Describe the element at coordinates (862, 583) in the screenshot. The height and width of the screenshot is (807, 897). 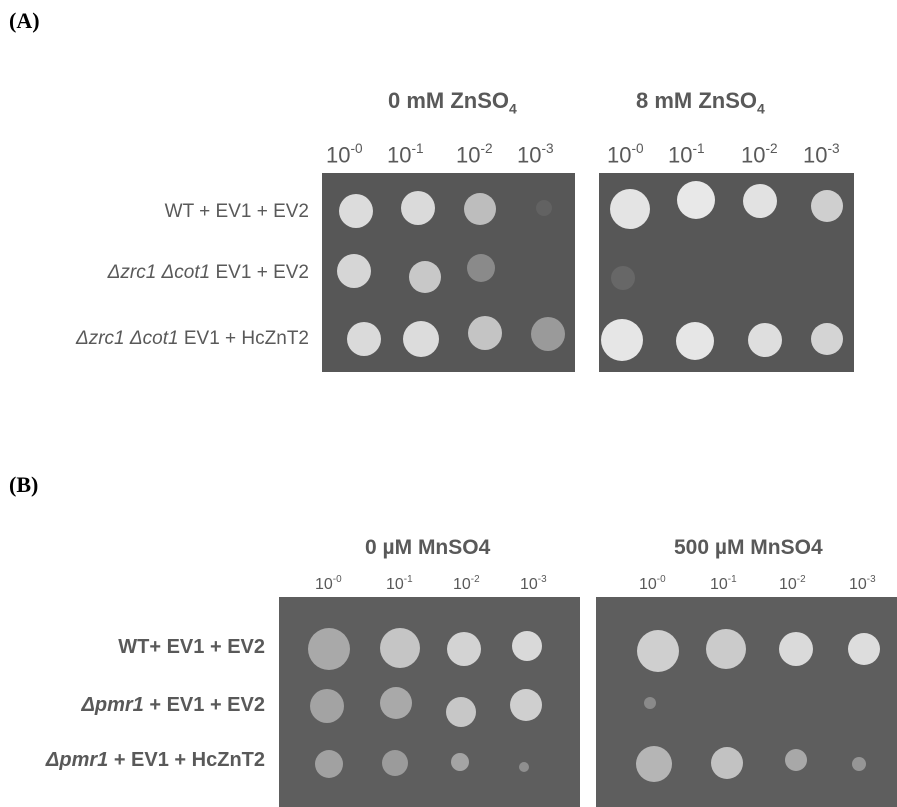
I see `panel-b-c1-dilution-3: 10-3` at that location.